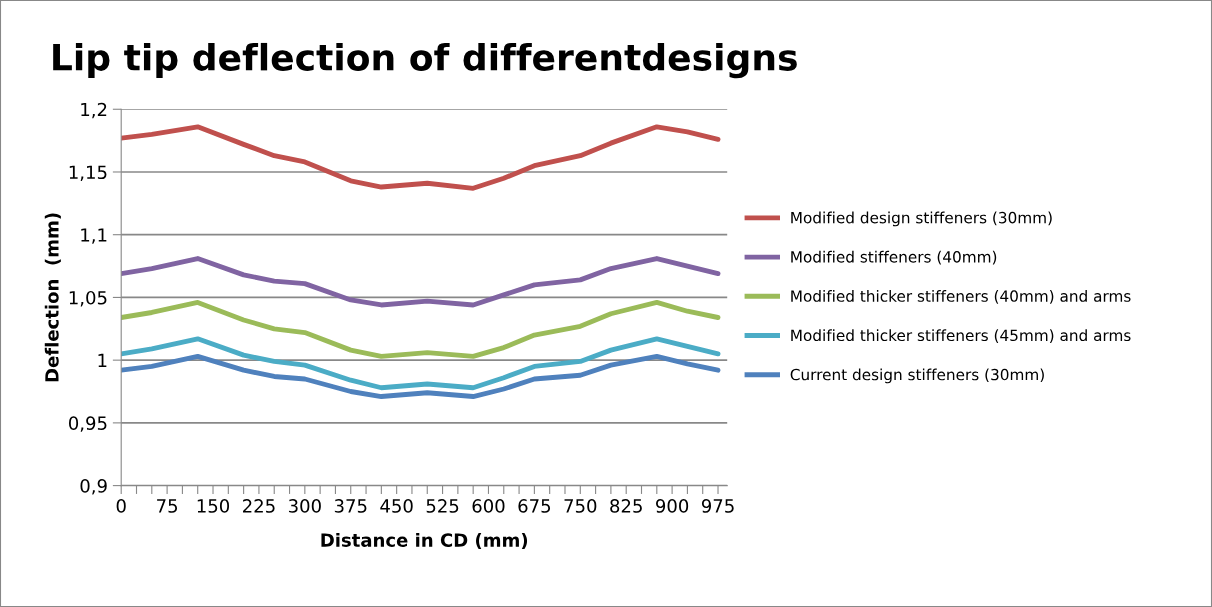 The image size is (1212, 607). What do you see at coordinates (93, 487) in the screenshot?
I see `y-tick-label: 0,9` at bounding box center [93, 487].